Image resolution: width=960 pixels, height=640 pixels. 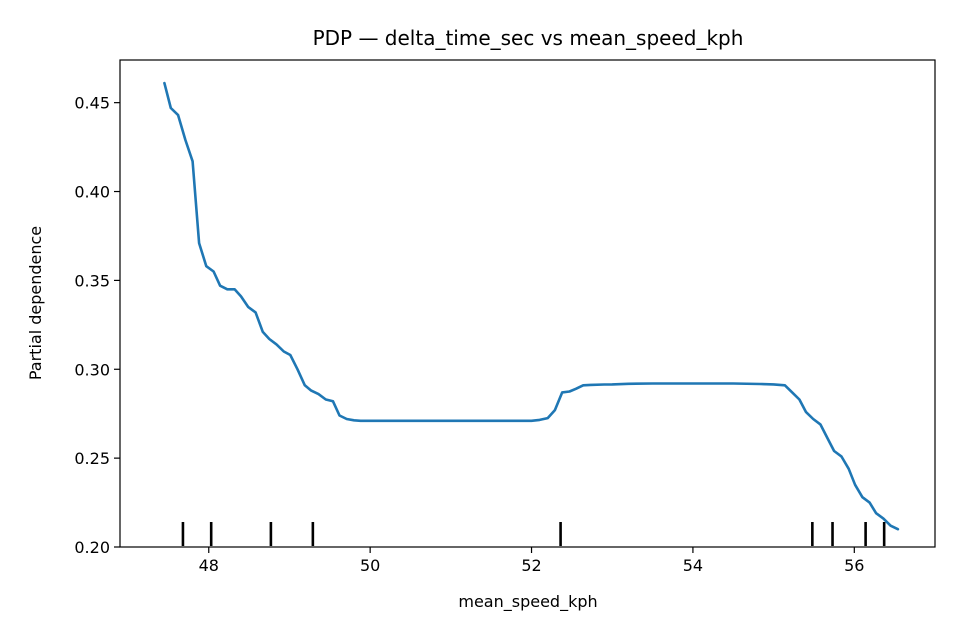 I want to click on y-axis-label: Partial dependence, so click(x=35, y=303).